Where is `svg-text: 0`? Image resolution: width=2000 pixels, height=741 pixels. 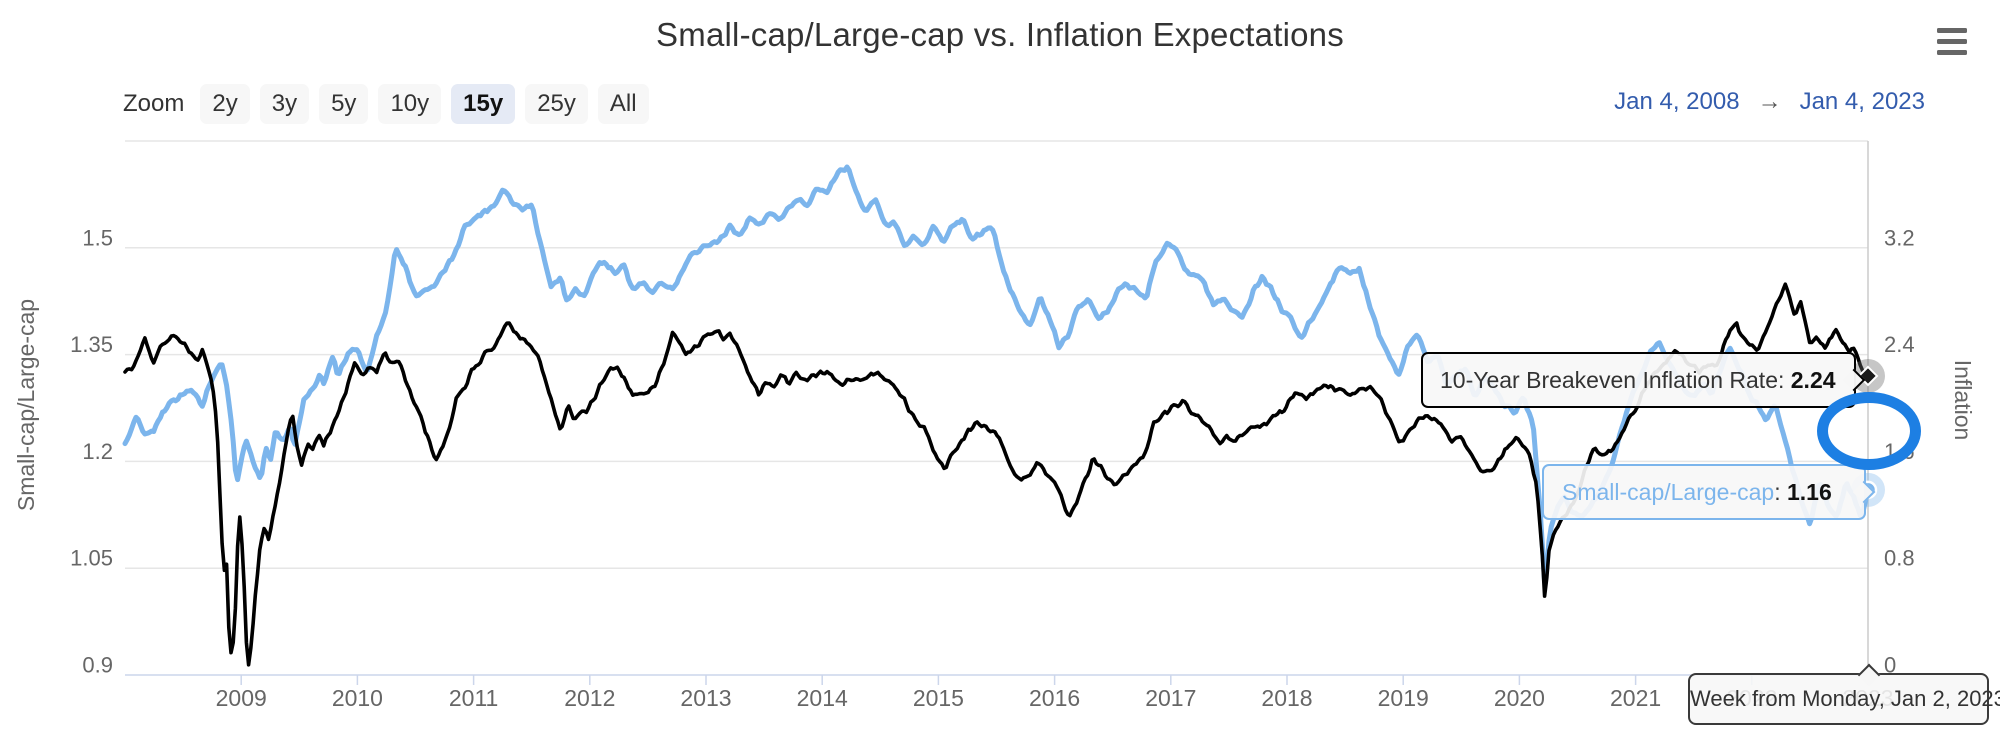
svg-text: 0 is located at coordinates (1890, 665).